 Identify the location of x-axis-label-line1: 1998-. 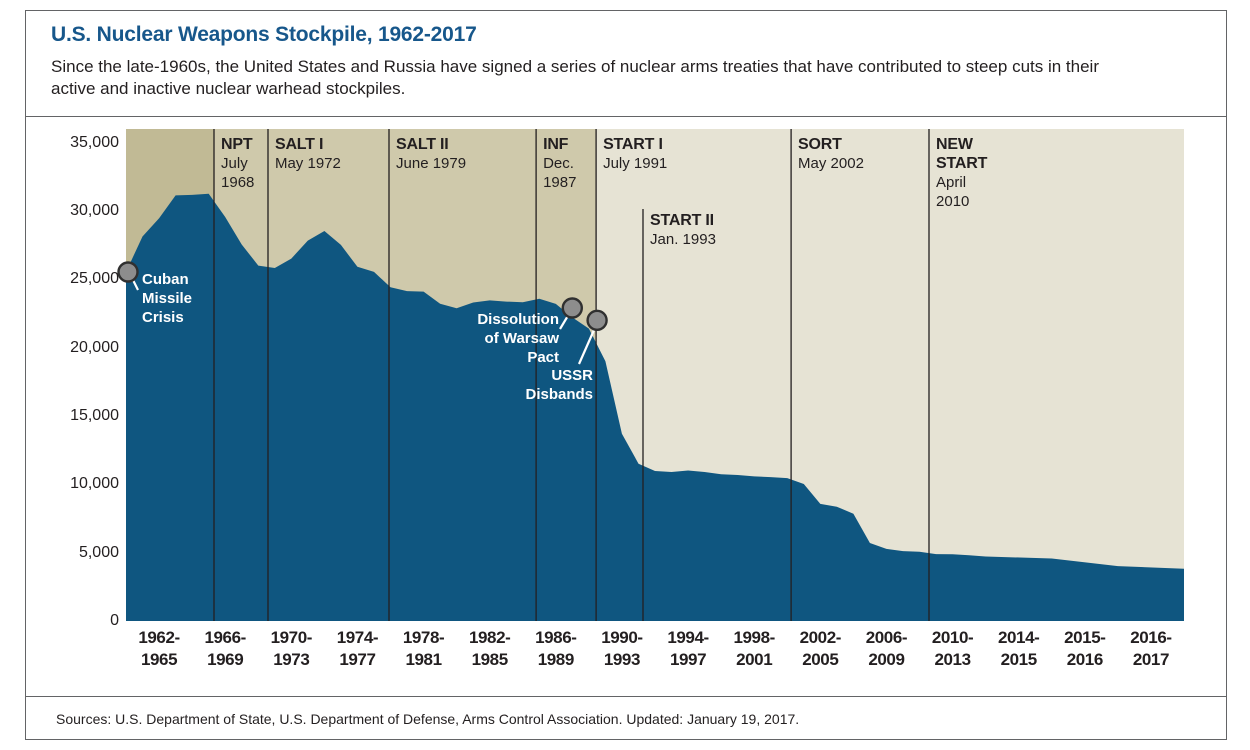
(754, 637).